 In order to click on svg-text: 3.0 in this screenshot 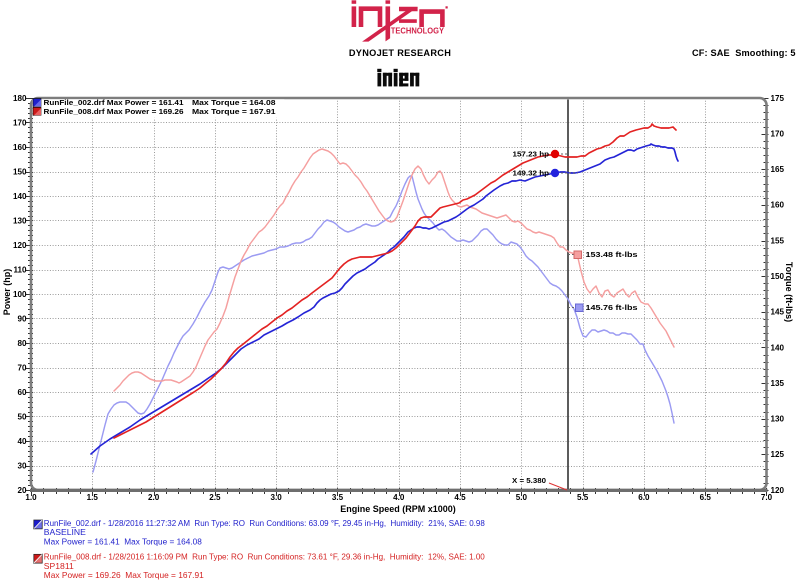, I will do `click(277, 497)`.